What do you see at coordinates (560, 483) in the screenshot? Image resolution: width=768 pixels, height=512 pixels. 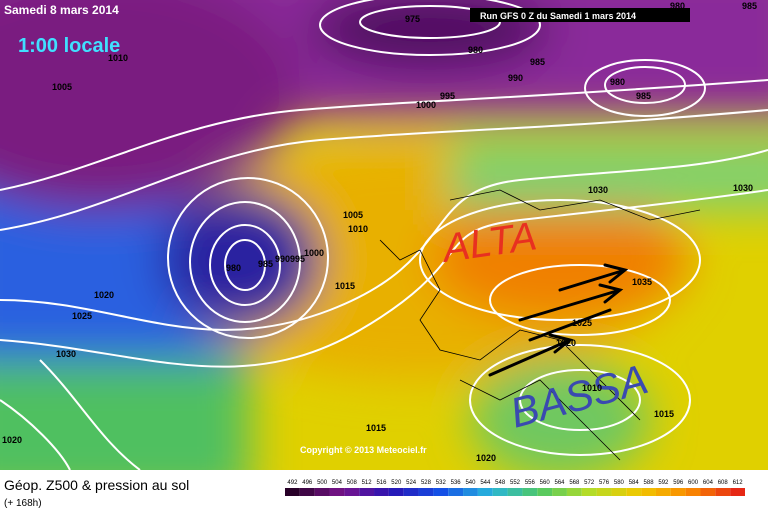 I see `colorbar-tick-label: 564` at bounding box center [560, 483].